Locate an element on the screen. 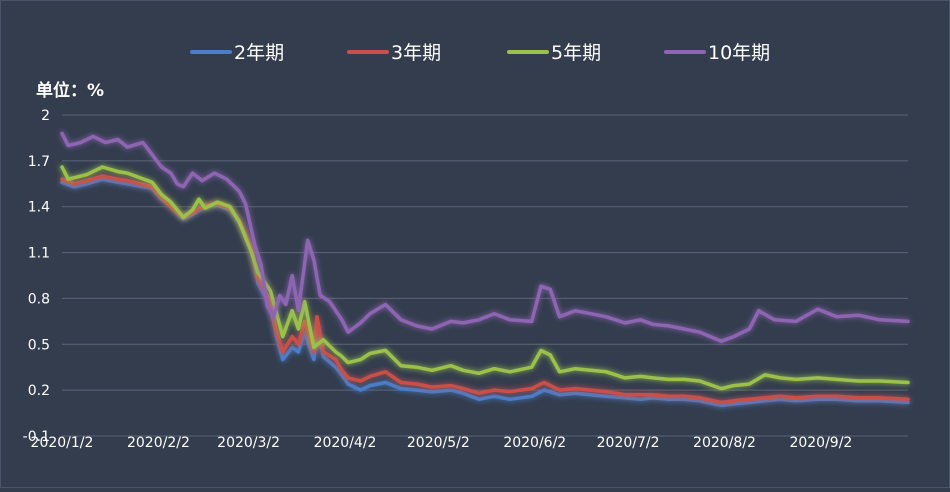  legend-item: 5年期 is located at coordinates (554, 53).